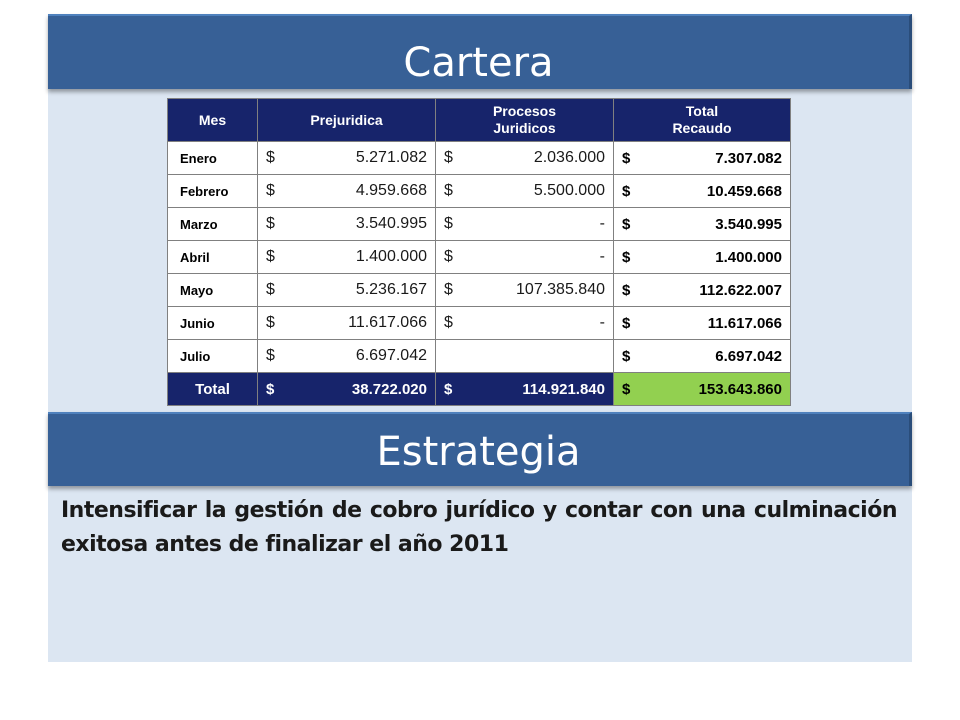 Image resolution: width=960 pixels, height=720 pixels. I want to click on procesos-cell-value: 5.500.000, so click(569, 190).